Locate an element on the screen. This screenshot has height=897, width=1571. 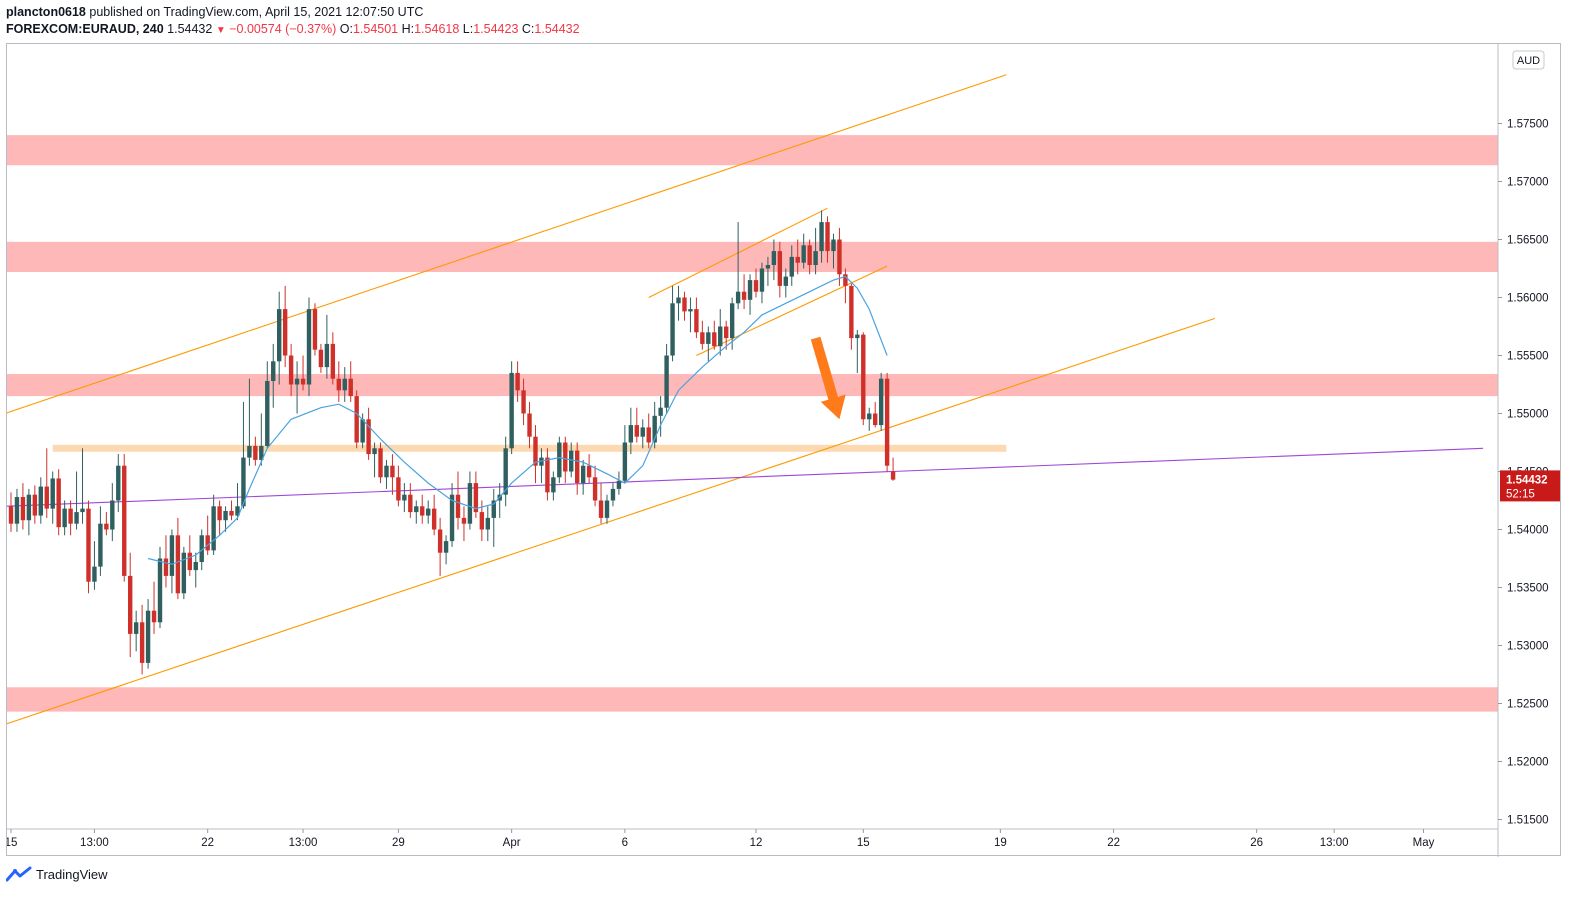
currency-badge-box is located at coordinates (1528, 60).